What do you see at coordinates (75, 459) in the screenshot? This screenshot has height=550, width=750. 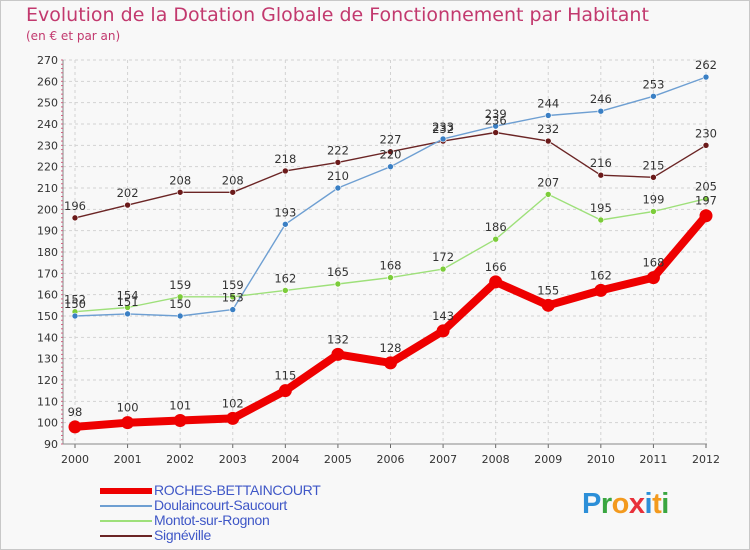 I see `x-tick-label: 2000` at bounding box center [75, 459].